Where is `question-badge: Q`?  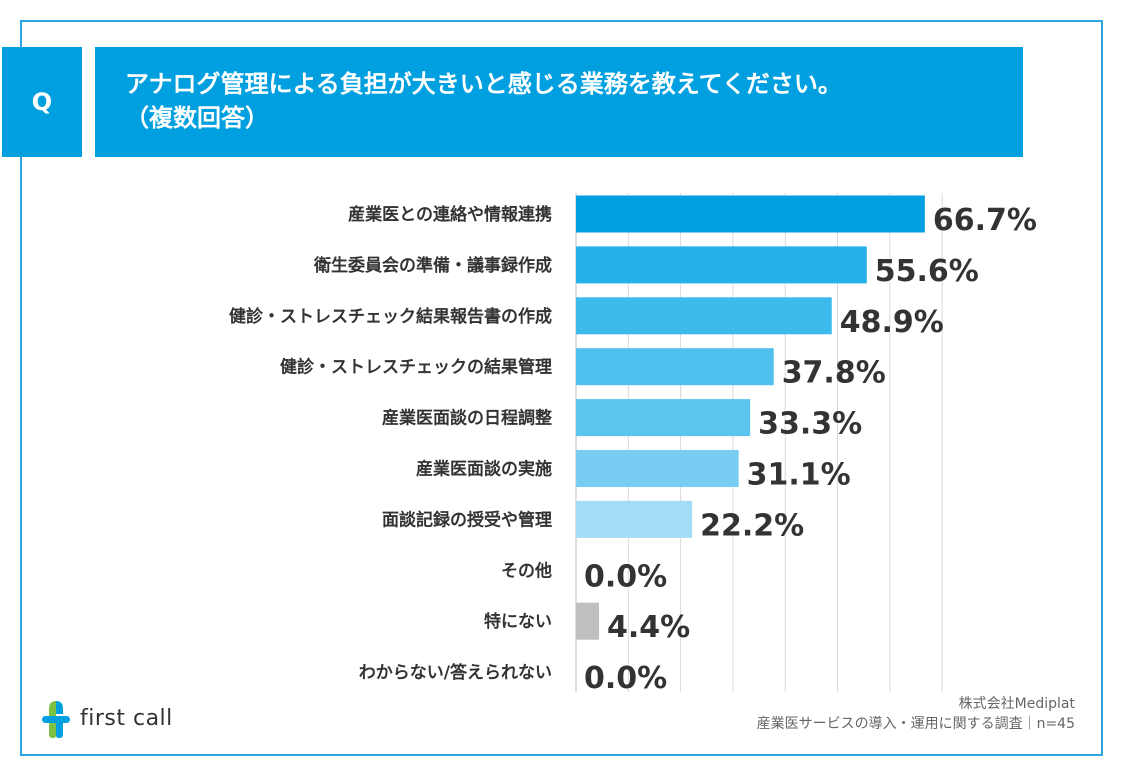 question-badge: Q is located at coordinates (42, 102).